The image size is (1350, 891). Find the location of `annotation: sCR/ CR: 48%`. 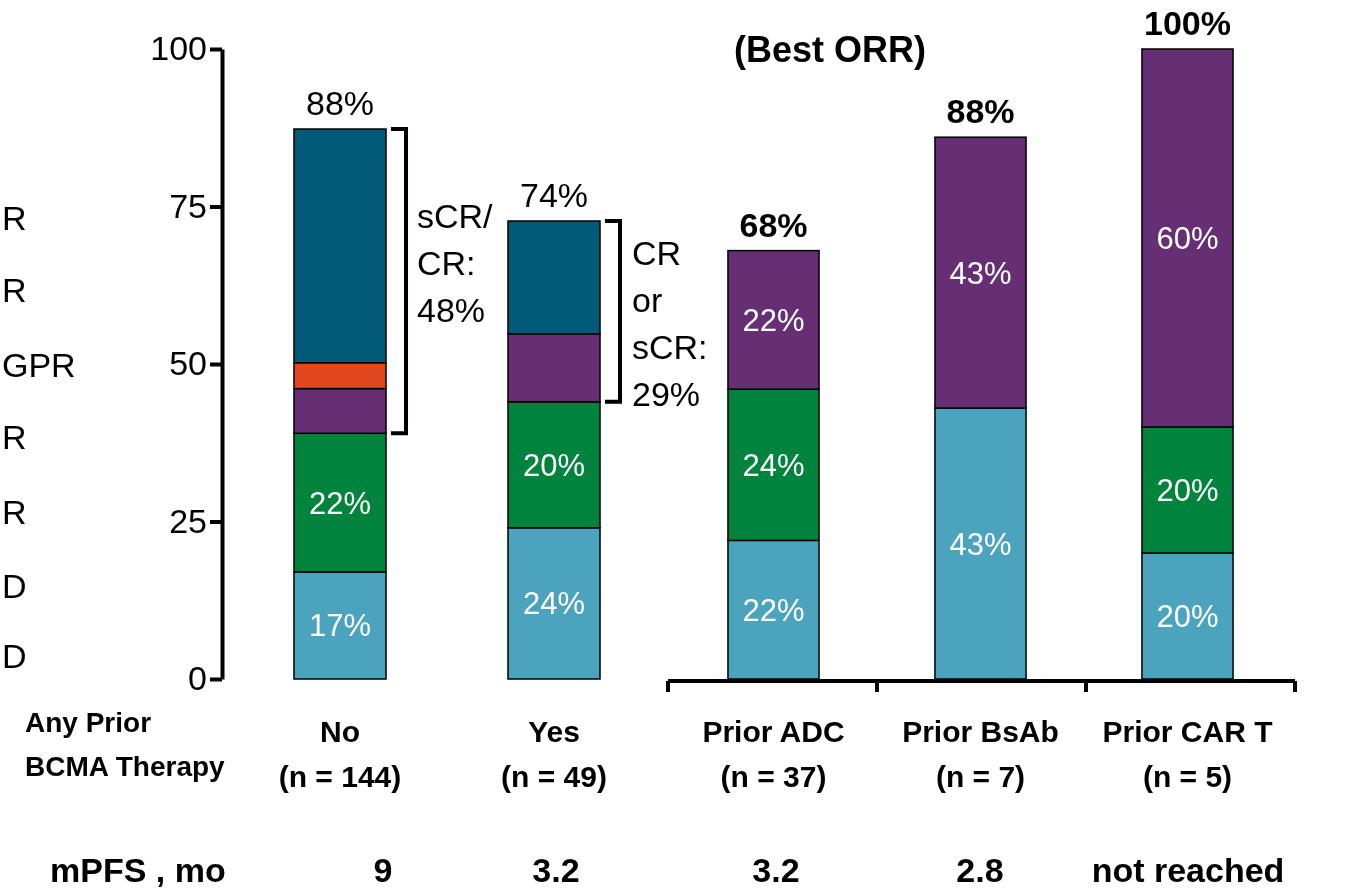

annotation: sCR/ CR: 48% is located at coordinates (455, 263).